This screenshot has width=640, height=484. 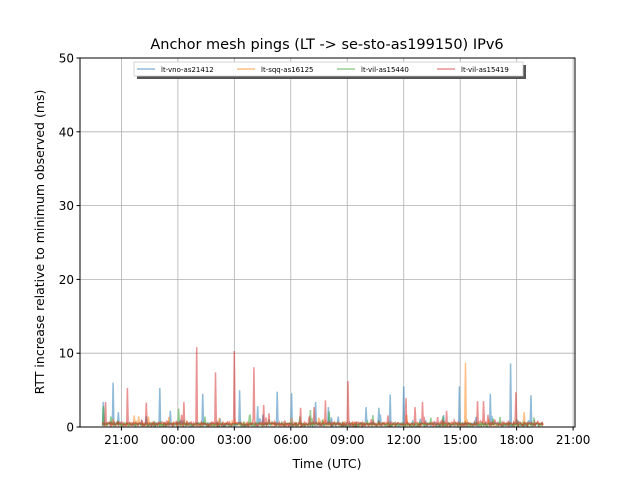 I want to click on series-lines, so click(x=322, y=388).